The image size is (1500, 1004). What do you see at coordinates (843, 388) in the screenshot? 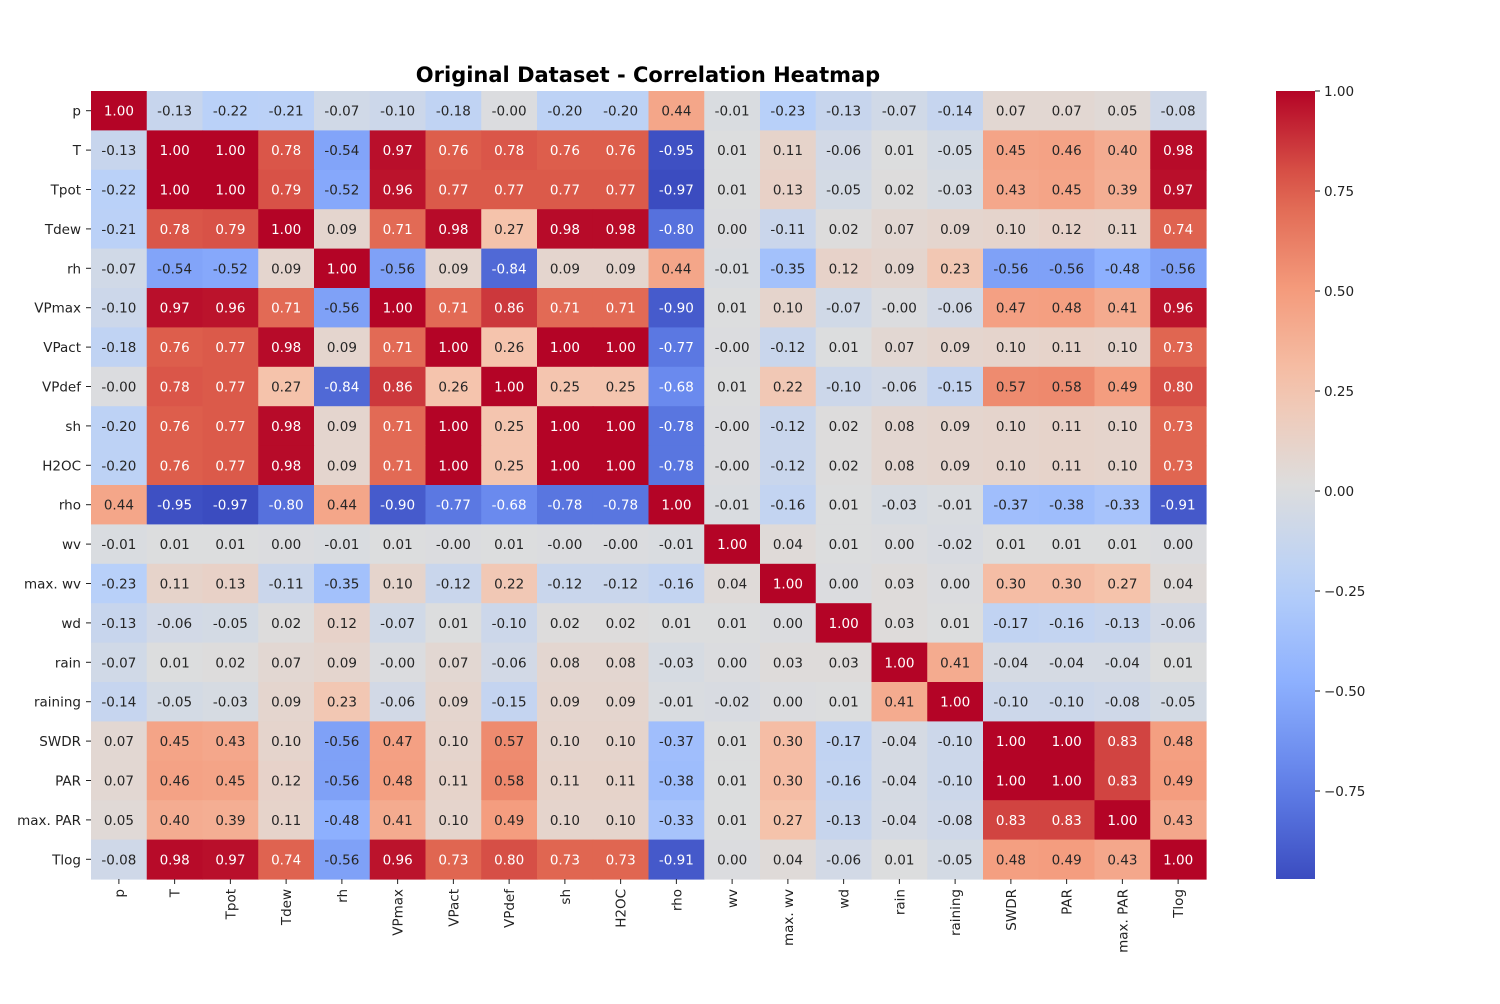
I see `cell-annotation: -0.10` at bounding box center [843, 388].